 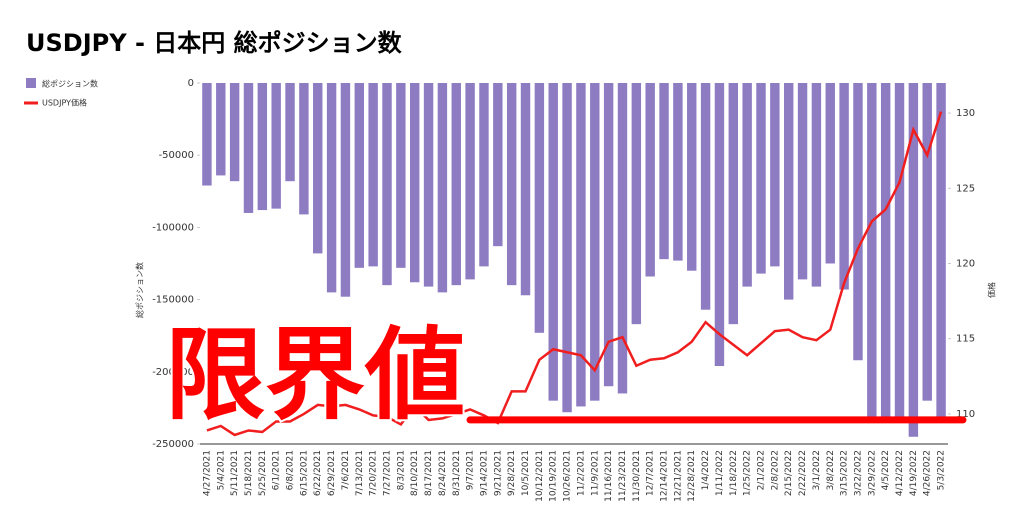 I want to click on x-tick-label: 6/8/2021, so click(x=291, y=470).